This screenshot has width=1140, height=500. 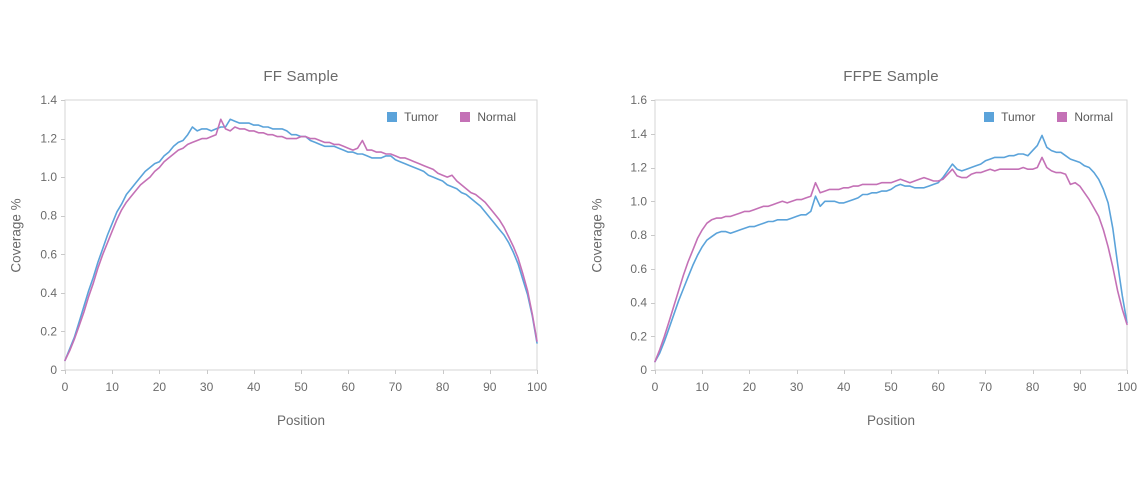 I want to click on chart-title: FFPE Sample, so click(x=891, y=76).